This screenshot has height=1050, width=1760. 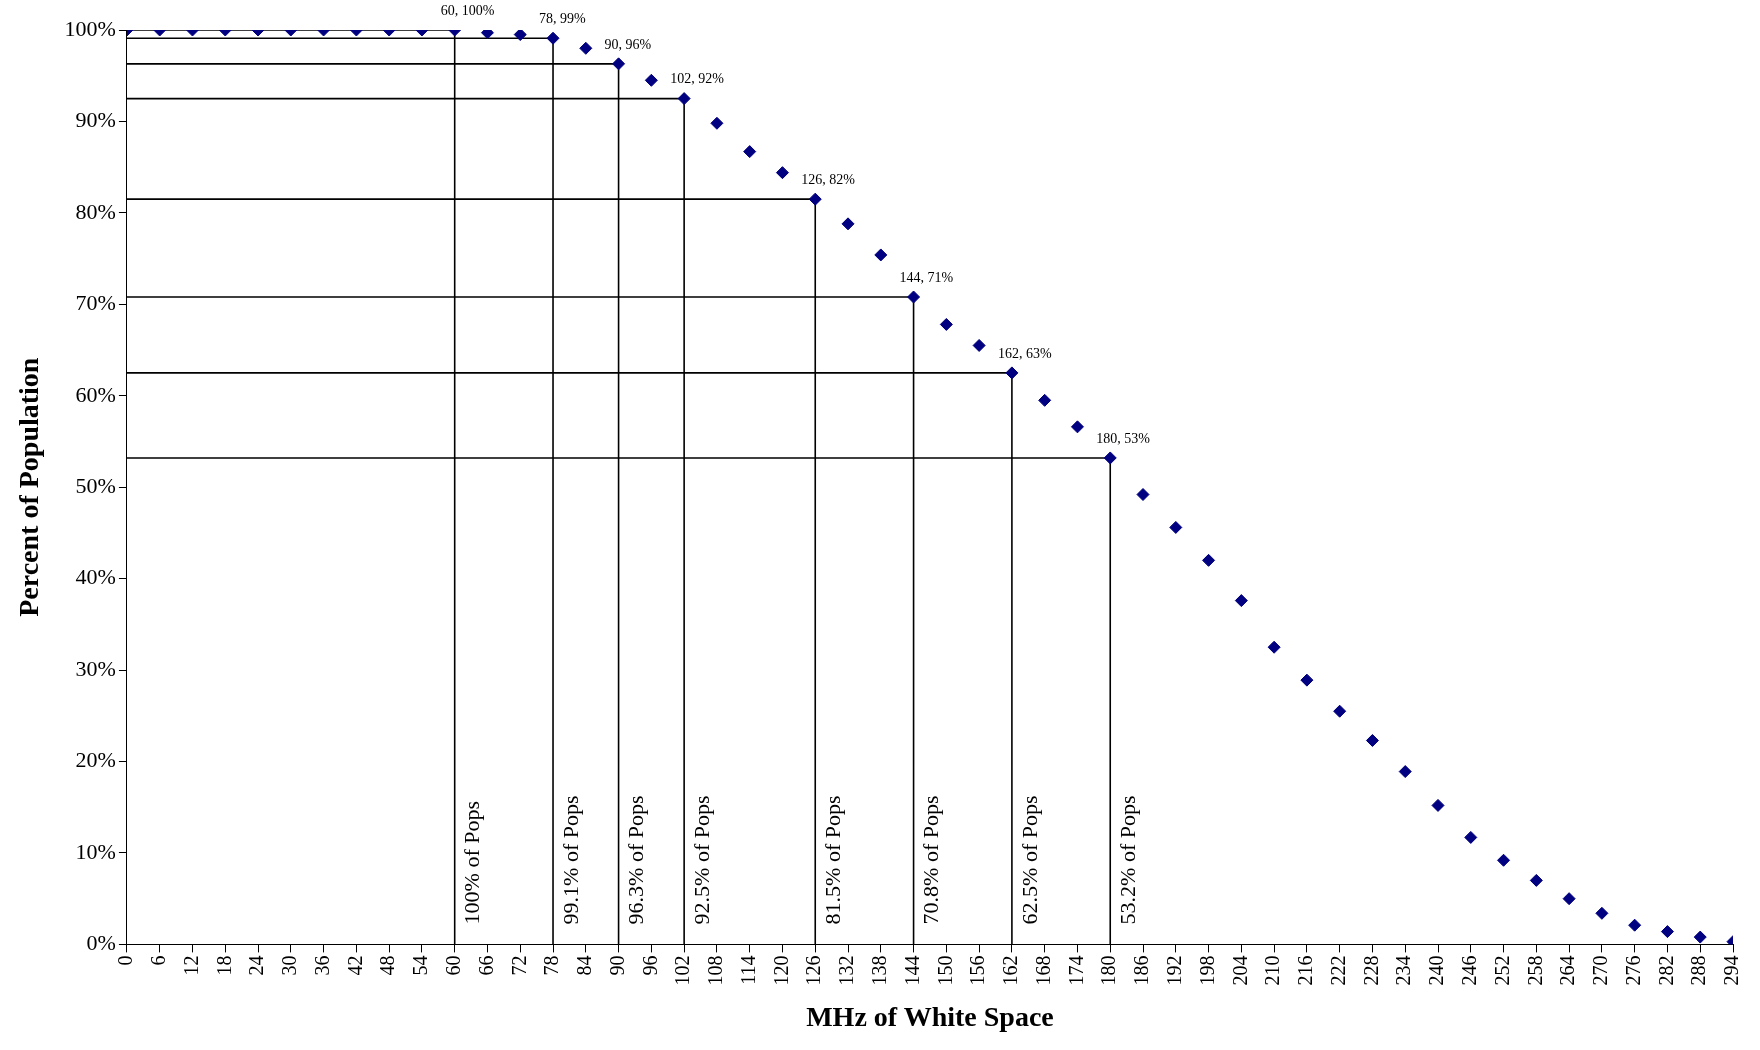 I want to click on x-tick-label: 240, so click(x=1436, y=970).